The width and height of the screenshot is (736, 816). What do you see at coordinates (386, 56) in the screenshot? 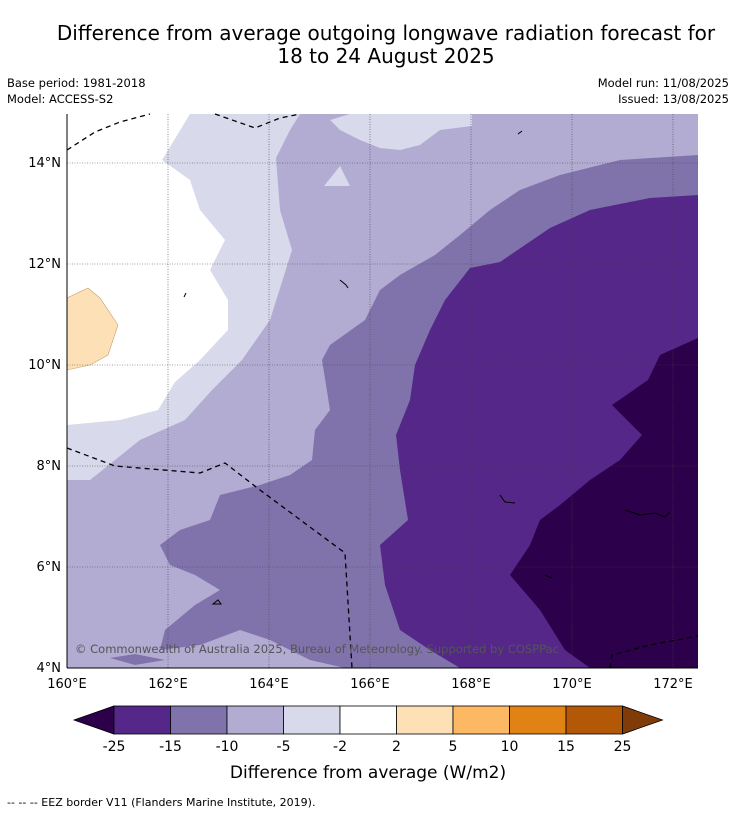
I see `title-line-2: 18 to 24 August 2025` at bounding box center [386, 56].